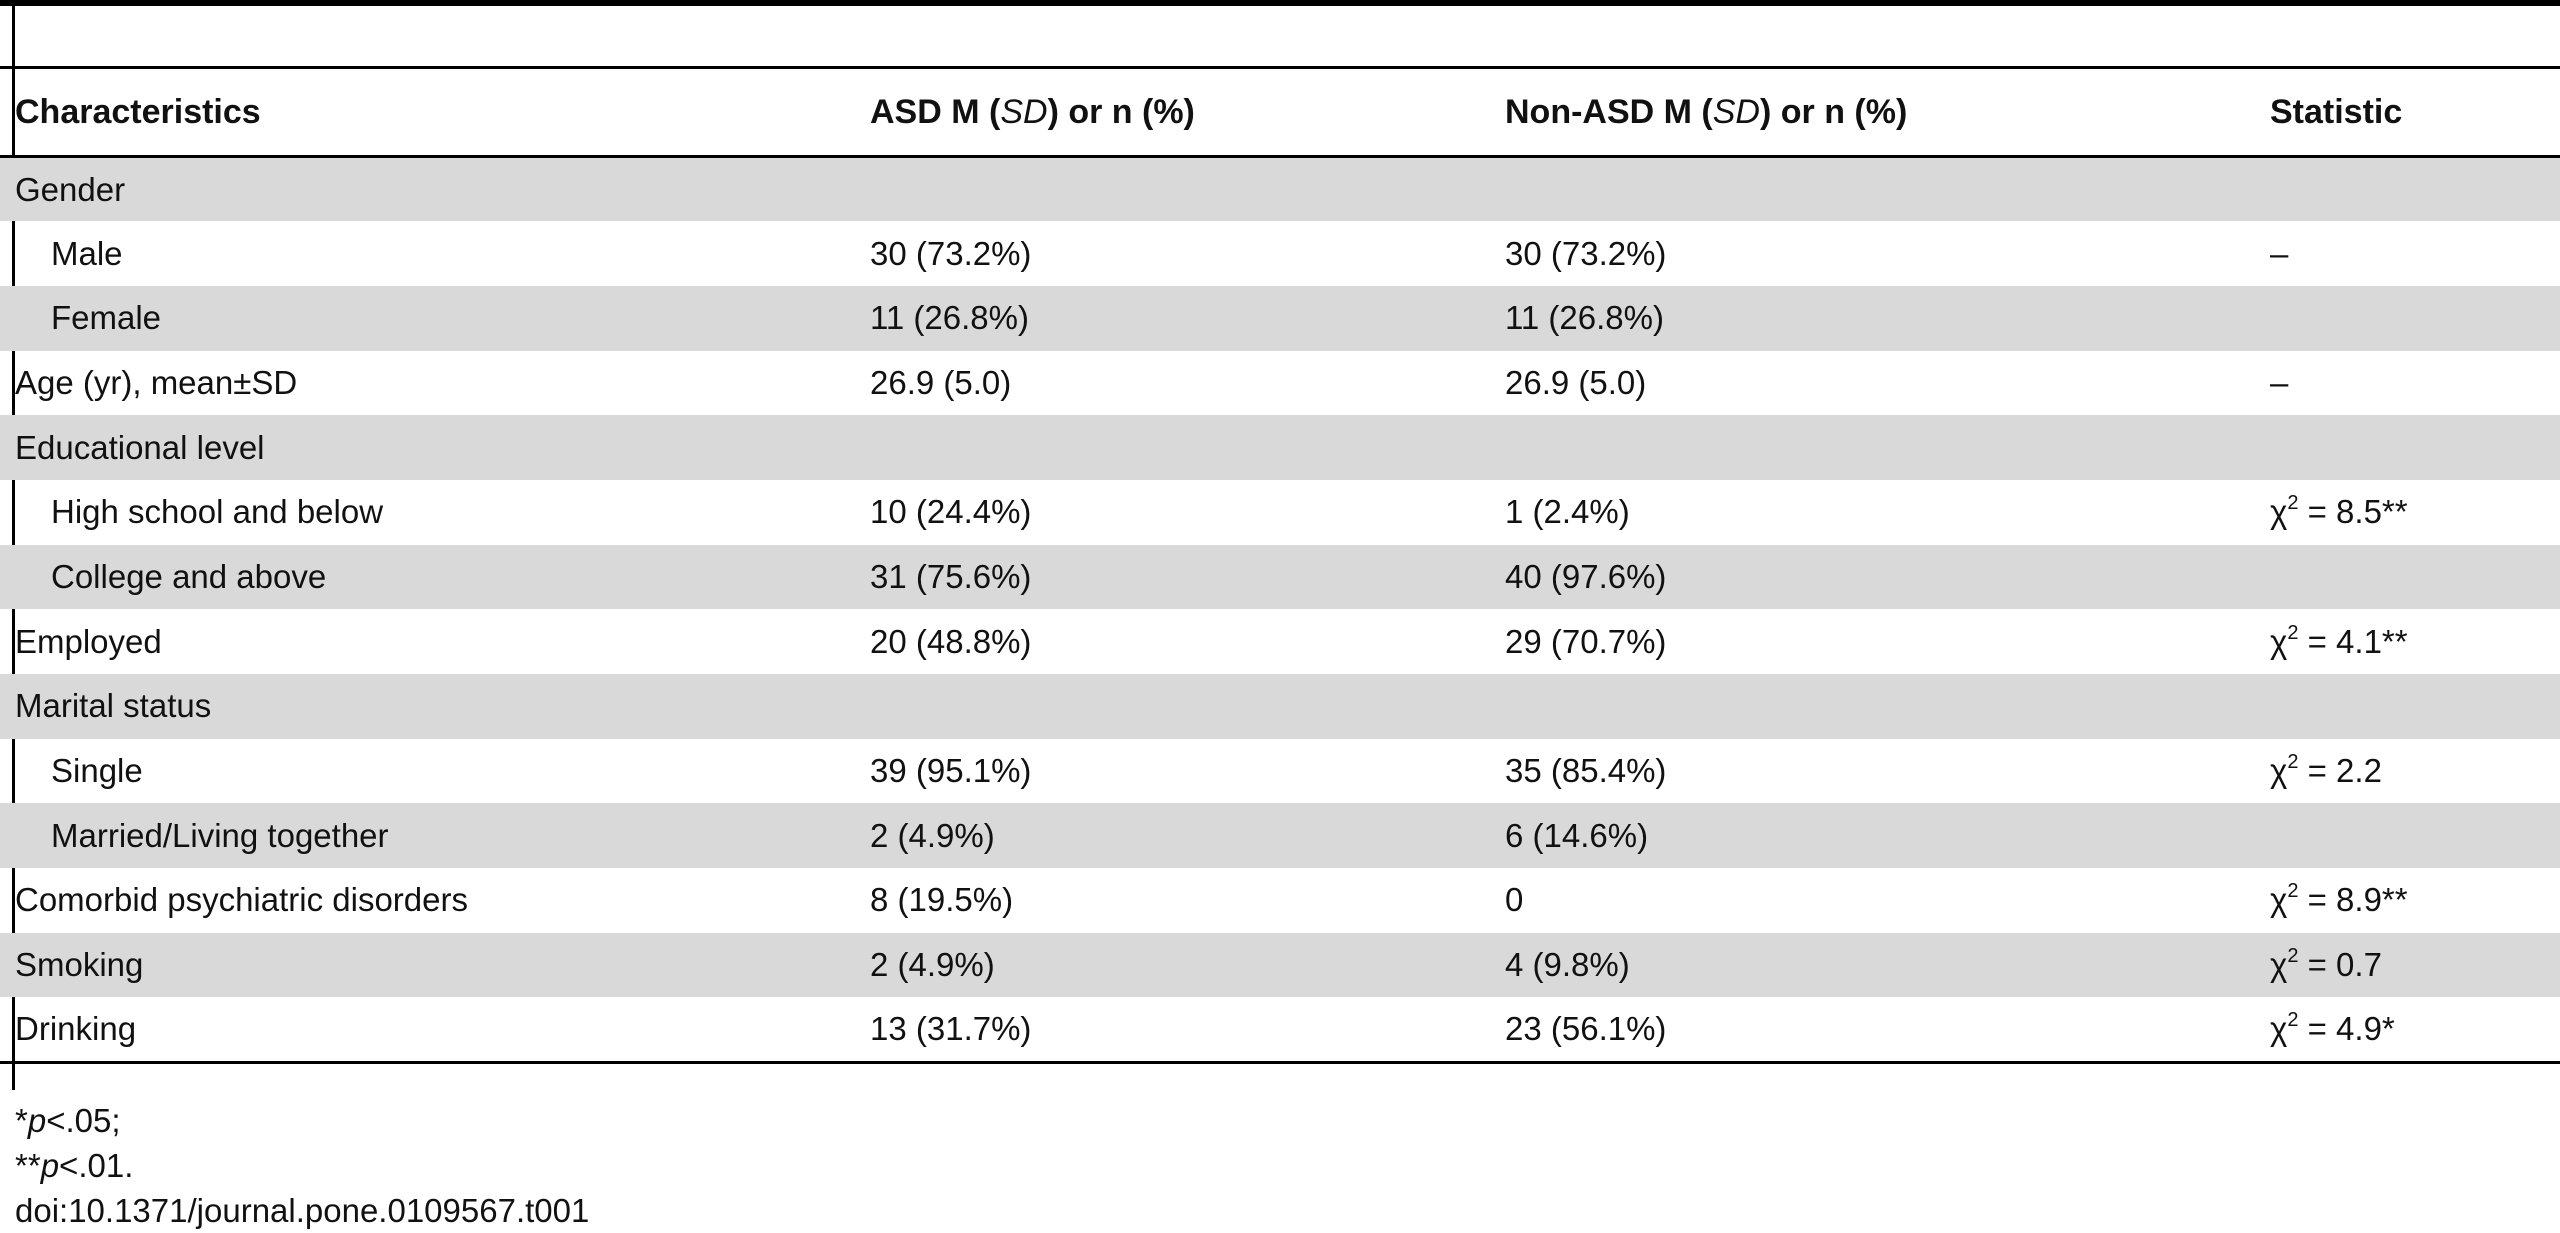 Image resolution: width=2560 pixels, height=1233 pixels. Describe the element at coordinates (2326, 770) in the screenshot. I see `statistic-value: χ2 = 2.2` at that location.